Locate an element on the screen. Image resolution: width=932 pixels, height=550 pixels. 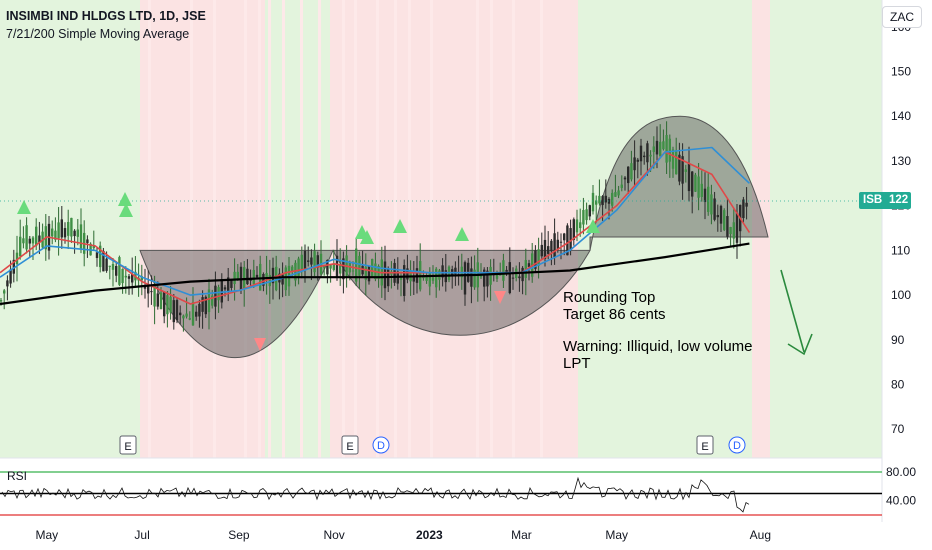
time-tick: Mar is located at coordinates (521, 535).